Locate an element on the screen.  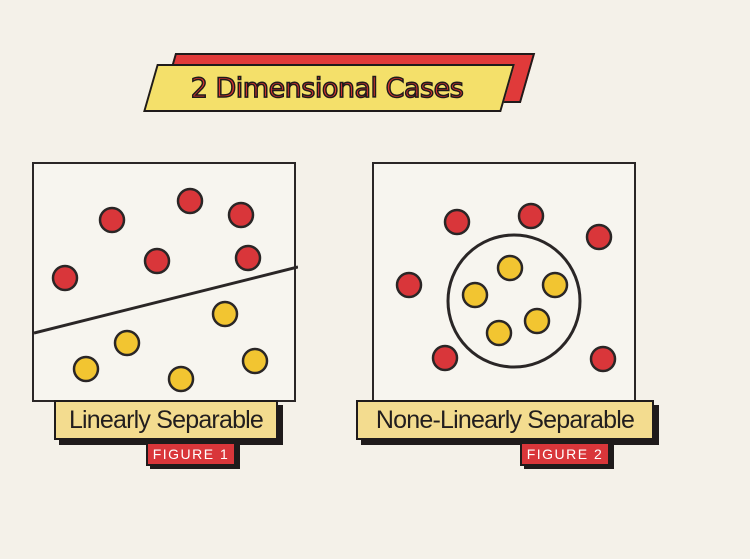
figure1-plot is located at coordinates (166, 290).